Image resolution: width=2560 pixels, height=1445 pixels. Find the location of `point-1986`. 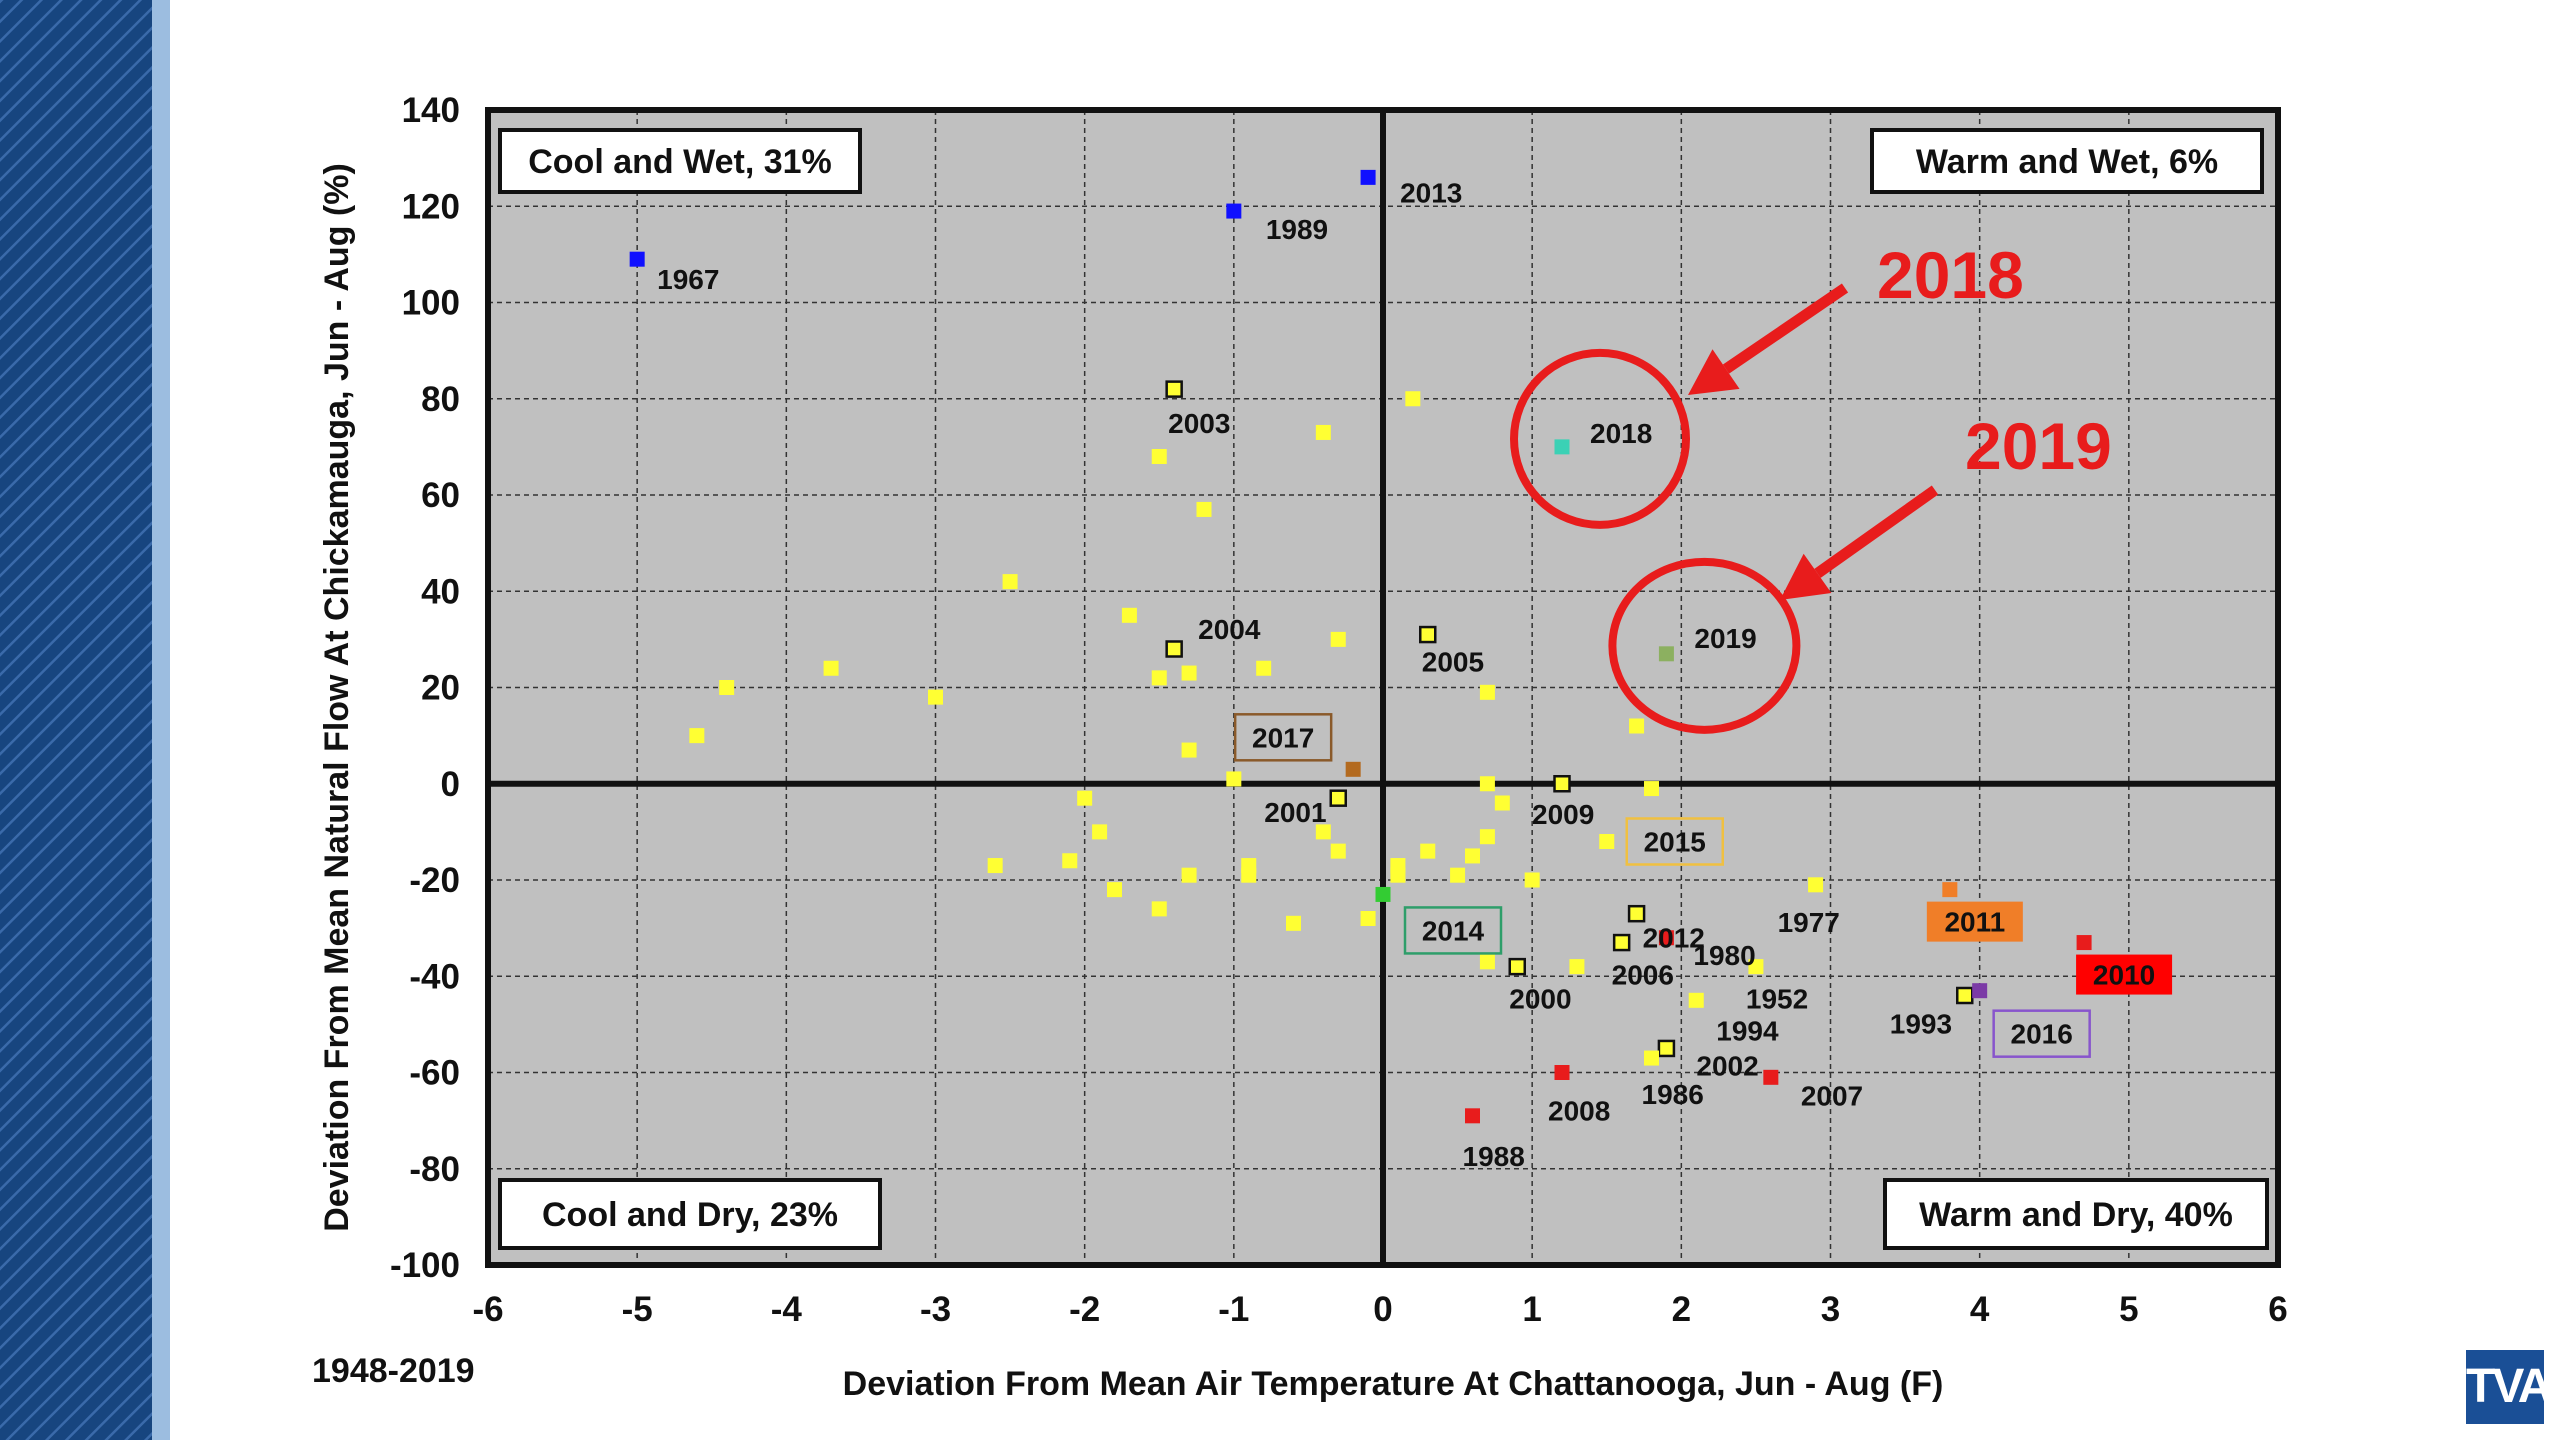

point-1986 is located at coordinates (1651, 1058).